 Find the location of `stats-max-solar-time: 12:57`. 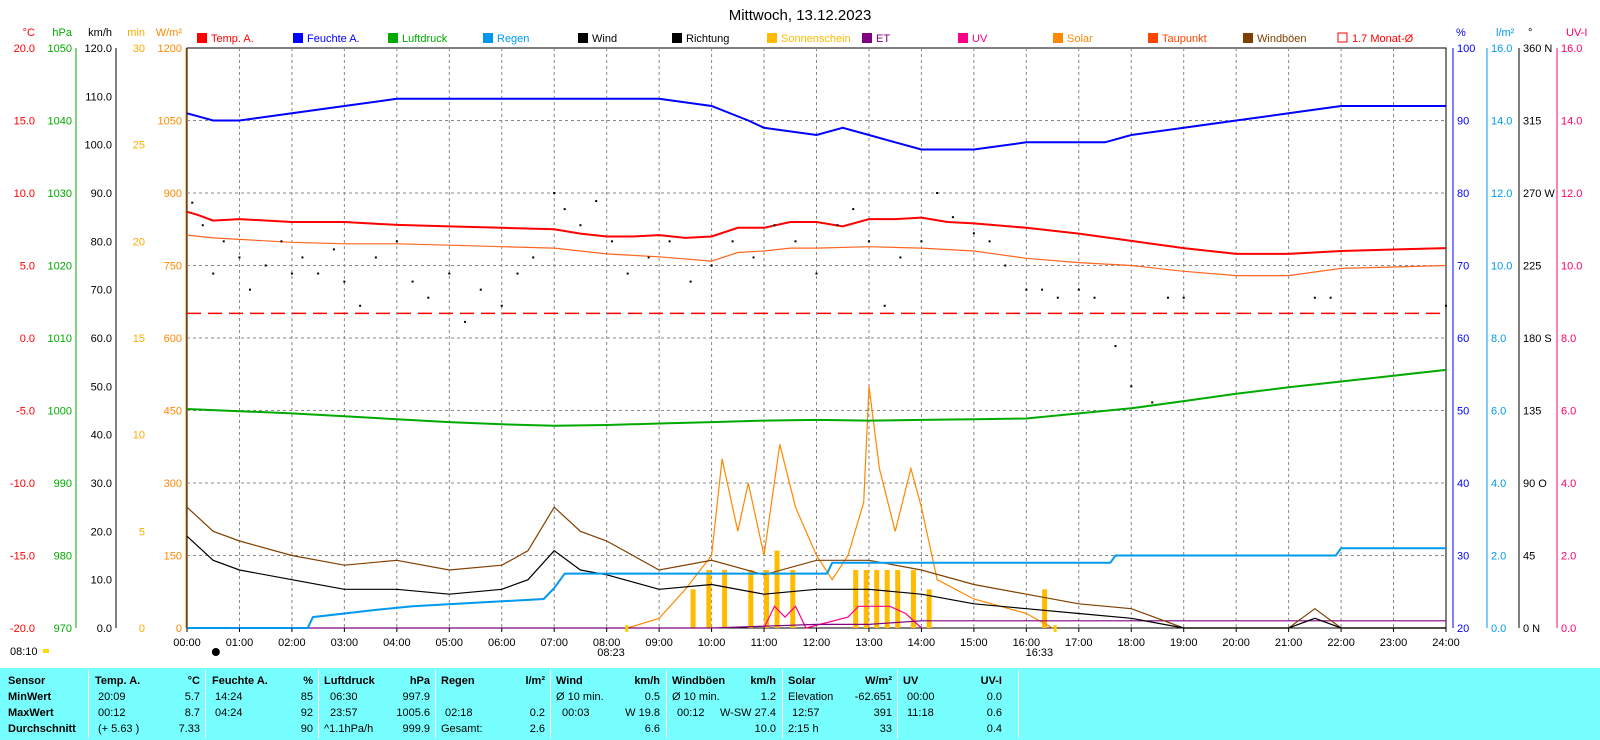

stats-max-solar-time: 12:57 is located at coordinates (806, 713).